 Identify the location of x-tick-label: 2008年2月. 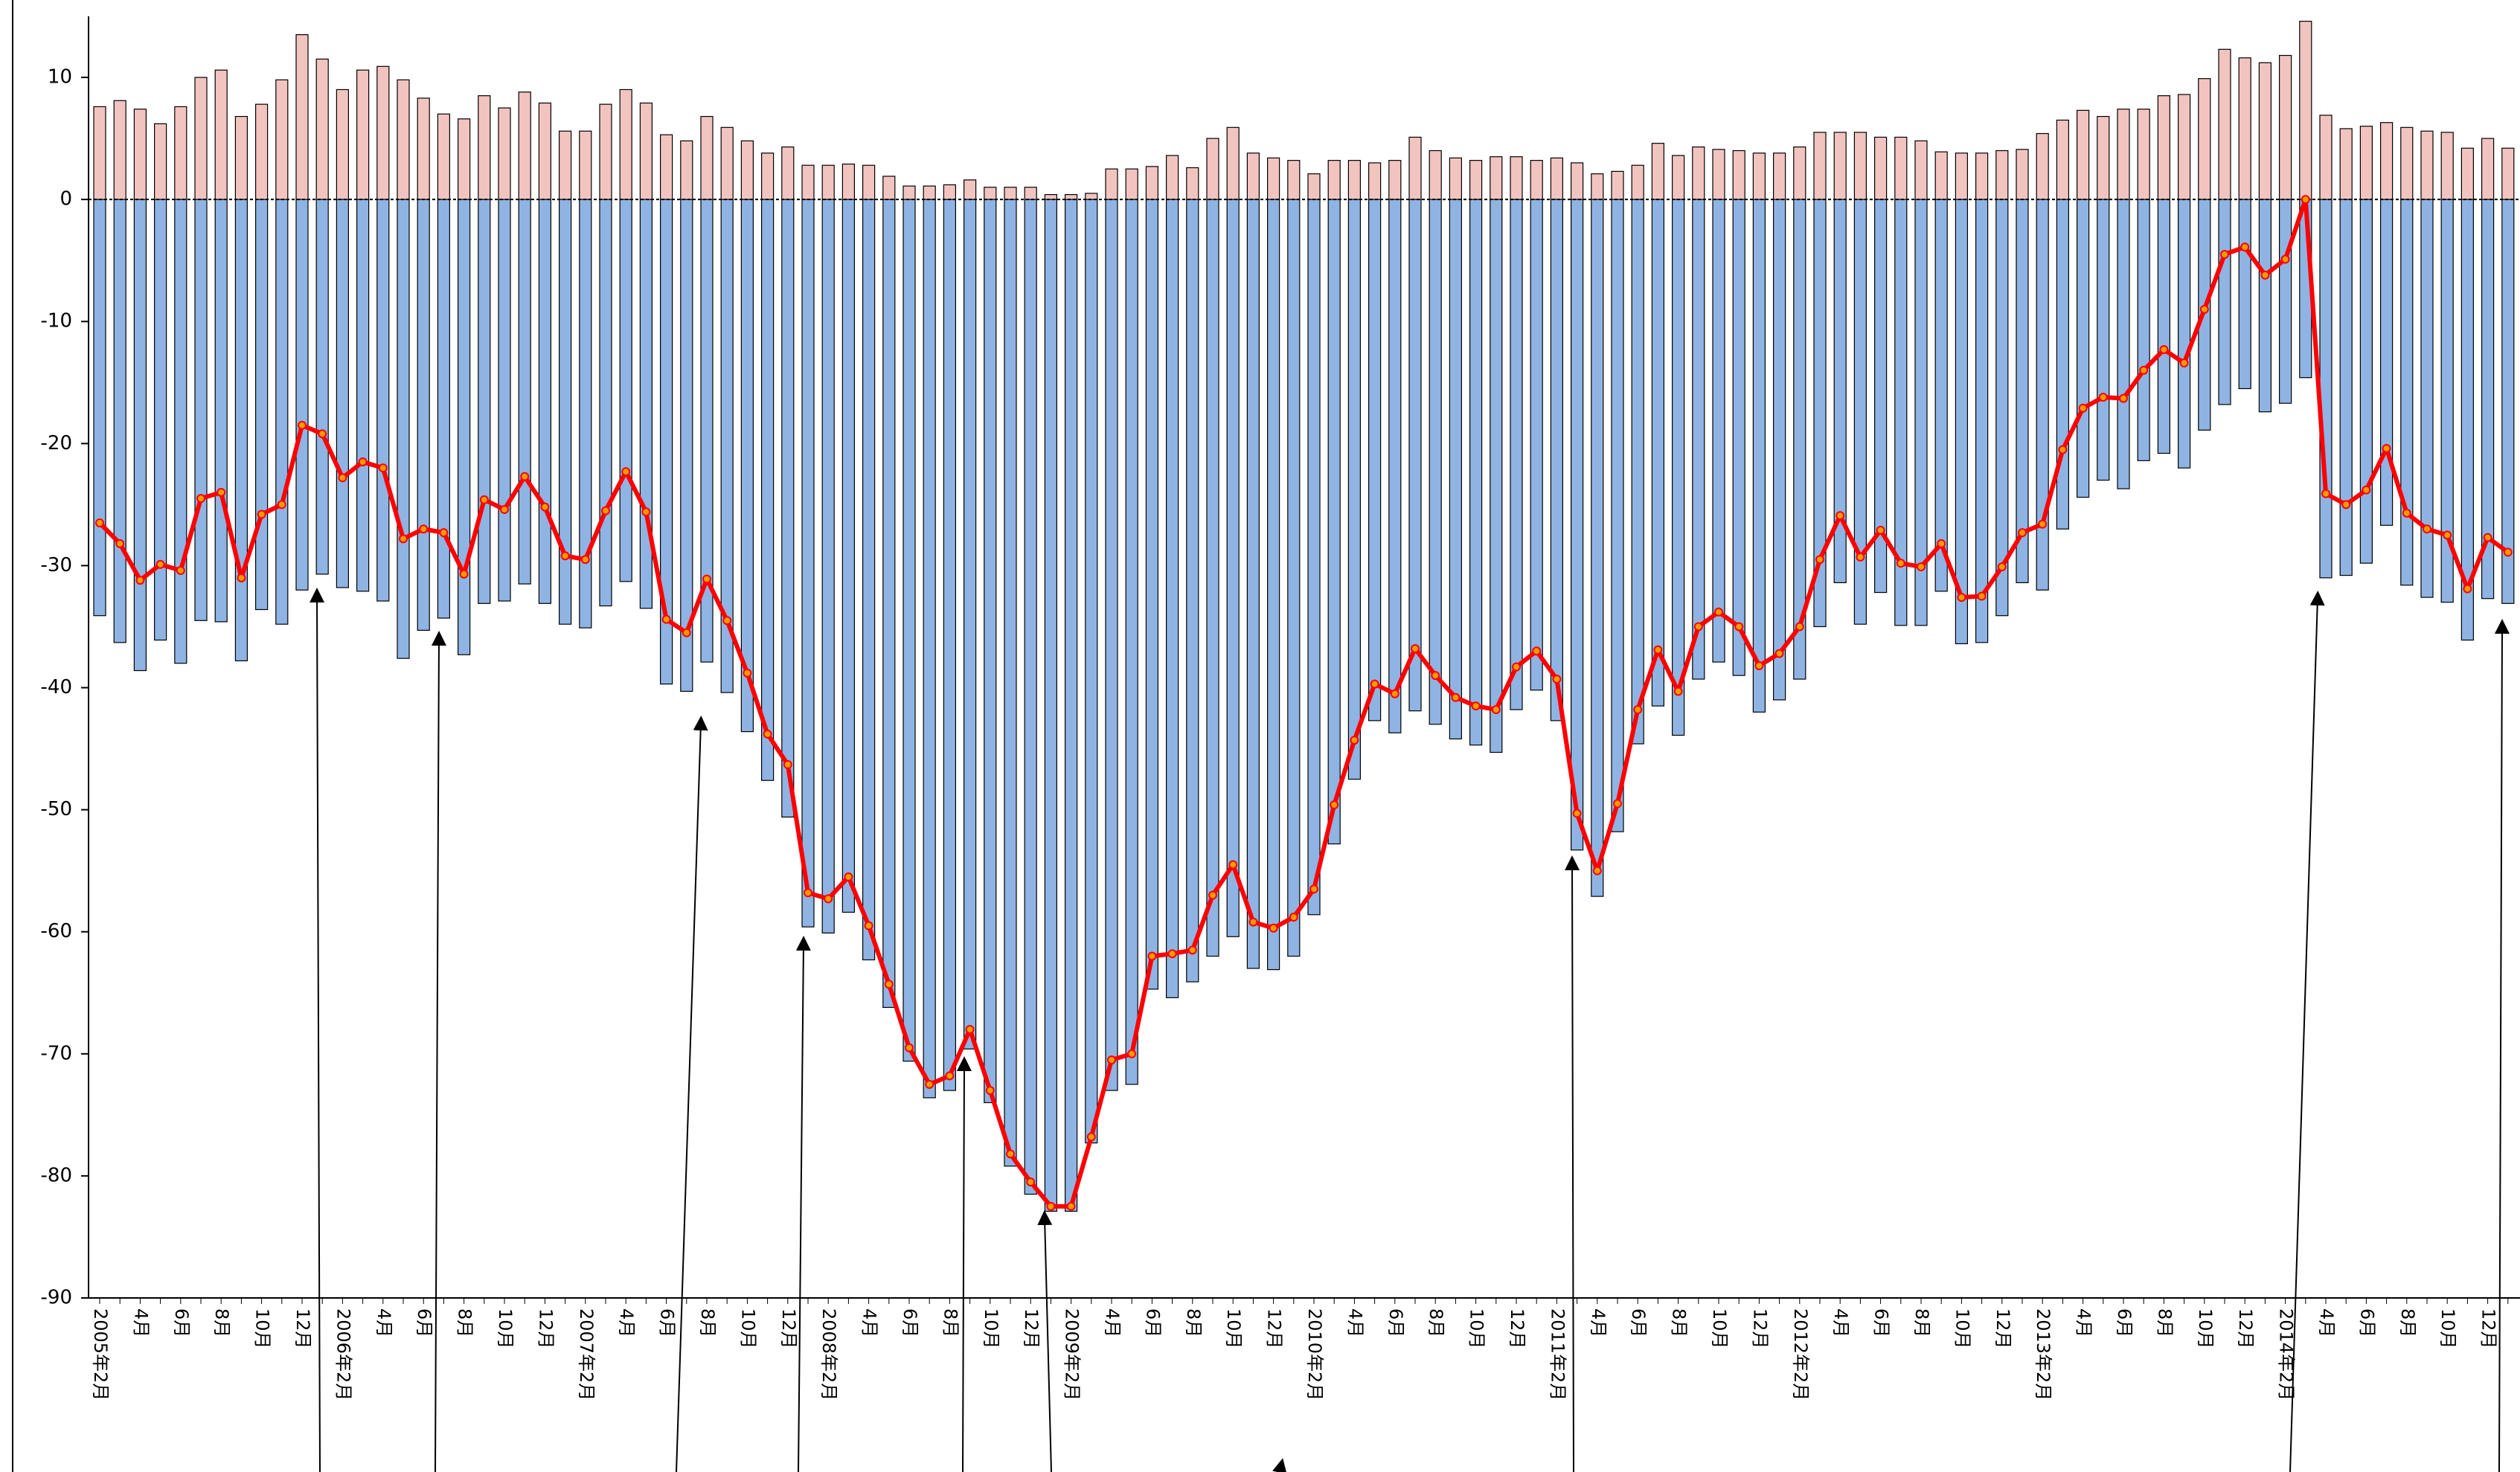
(828, 1354).